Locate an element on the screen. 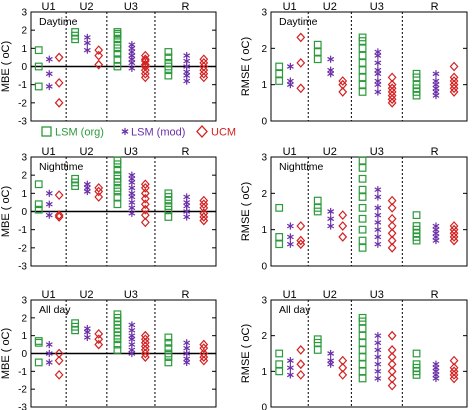 The image size is (474, 410). y-tick-label: 3 is located at coordinates (264, 301).